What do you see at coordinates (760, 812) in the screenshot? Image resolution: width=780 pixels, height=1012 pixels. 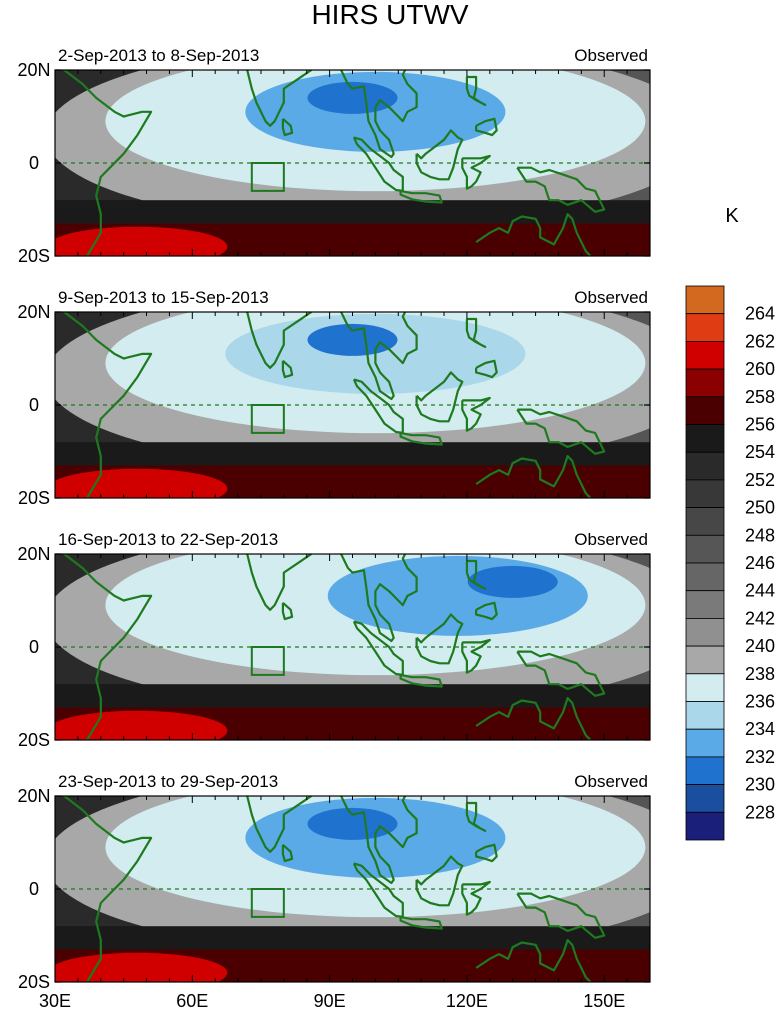 I see `colorbar-level-label: 228` at bounding box center [760, 812].